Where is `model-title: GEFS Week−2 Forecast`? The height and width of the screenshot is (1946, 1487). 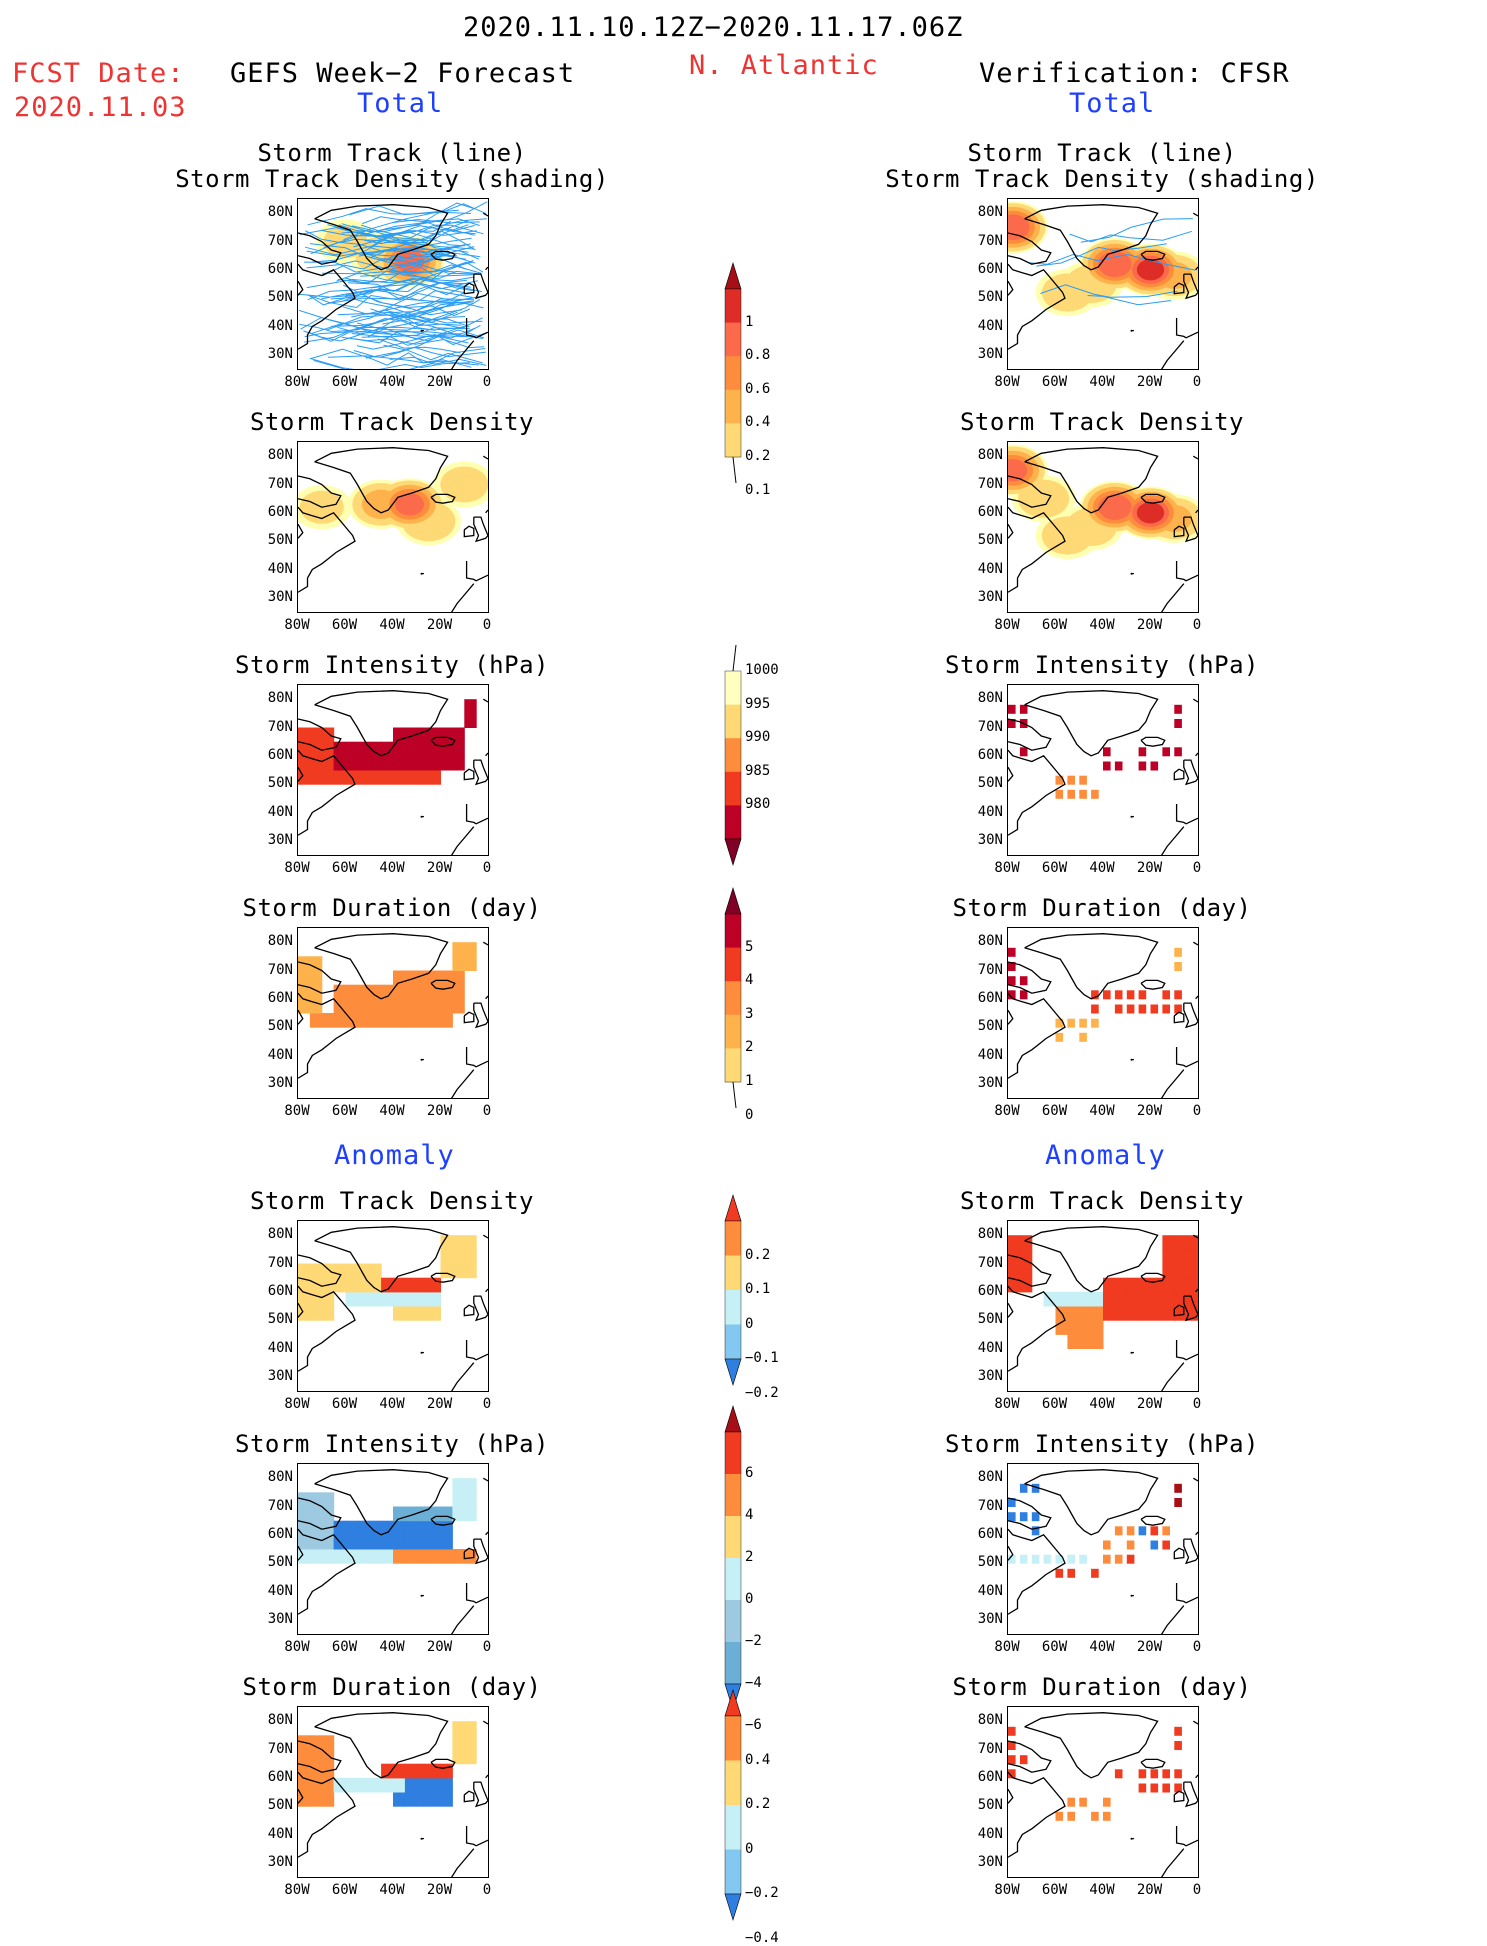 model-title: GEFS Week−2 Forecast is located at coordinates (403, 73).